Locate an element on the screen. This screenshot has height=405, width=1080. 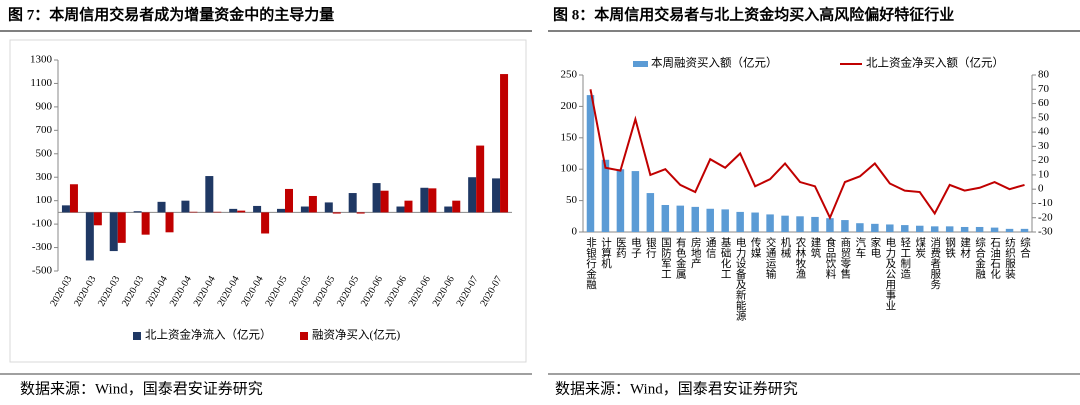
x-tick-label: 计算机 is located at coordinates (605, 252).